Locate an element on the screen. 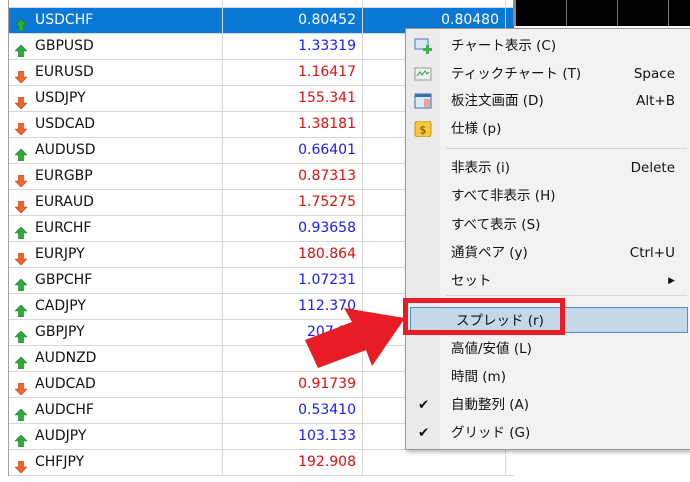  menu-item-label: 仕様 (p) is located at coordinates (476, 129).